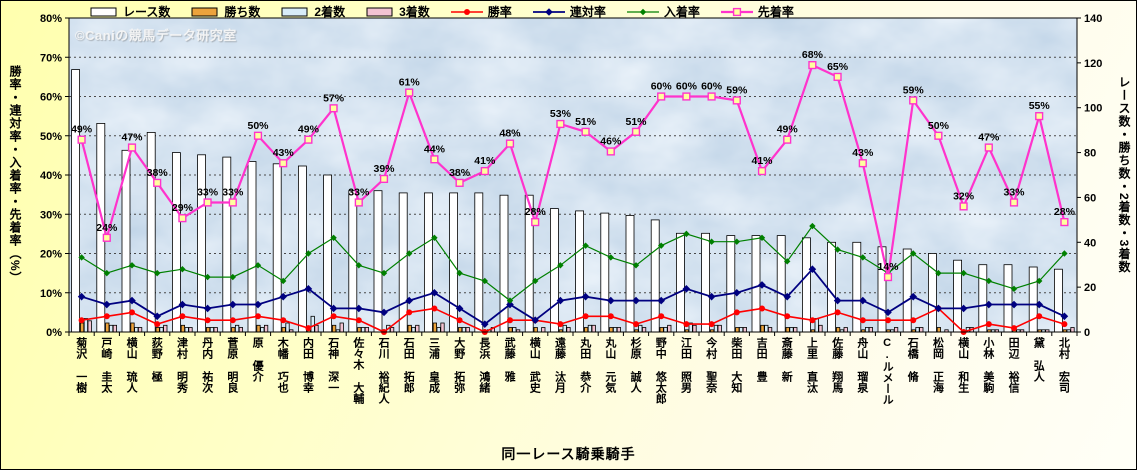 The width and height of the screenshot is (1137, 470). I want to click on legend-label: 先着率, so click(775, 12).